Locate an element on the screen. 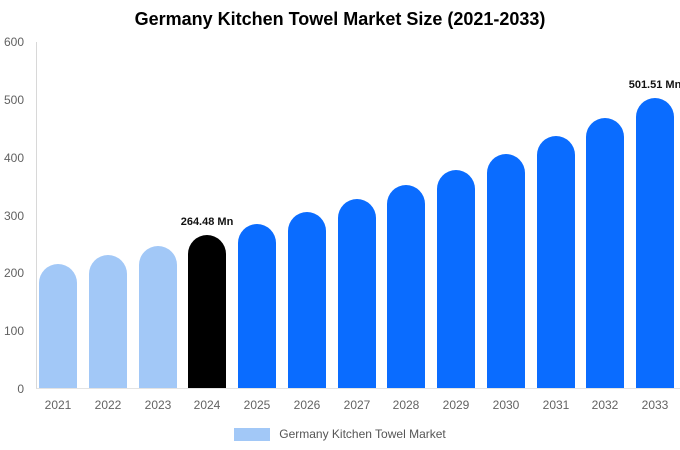 This screenshot has height=450, width=680. x-tick-label-2033: 2033 is located at coordinates (655, 405).